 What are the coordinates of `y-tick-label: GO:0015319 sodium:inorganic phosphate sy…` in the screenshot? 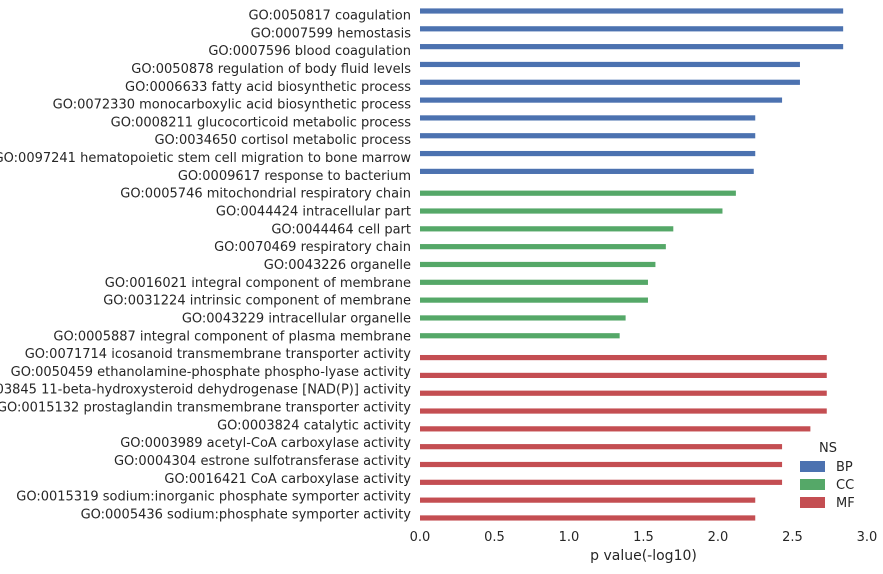 It's located at (213, 497).